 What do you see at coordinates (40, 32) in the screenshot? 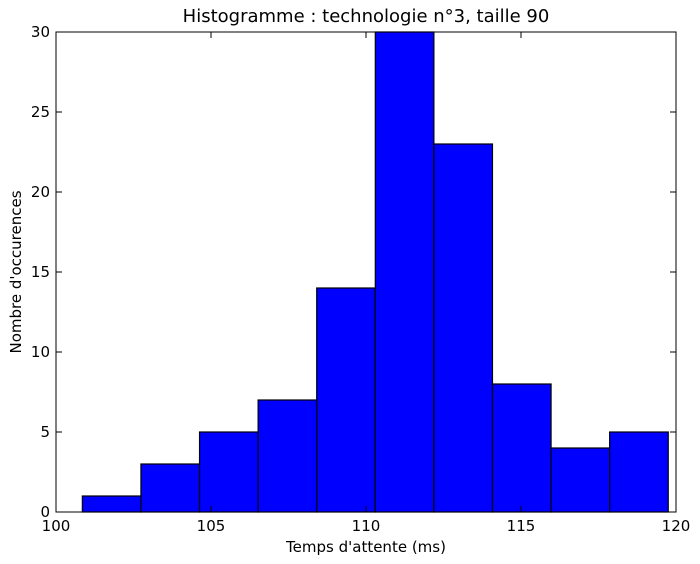
I see `y-tick-label-6: 30` at bounding box center [40, 32].